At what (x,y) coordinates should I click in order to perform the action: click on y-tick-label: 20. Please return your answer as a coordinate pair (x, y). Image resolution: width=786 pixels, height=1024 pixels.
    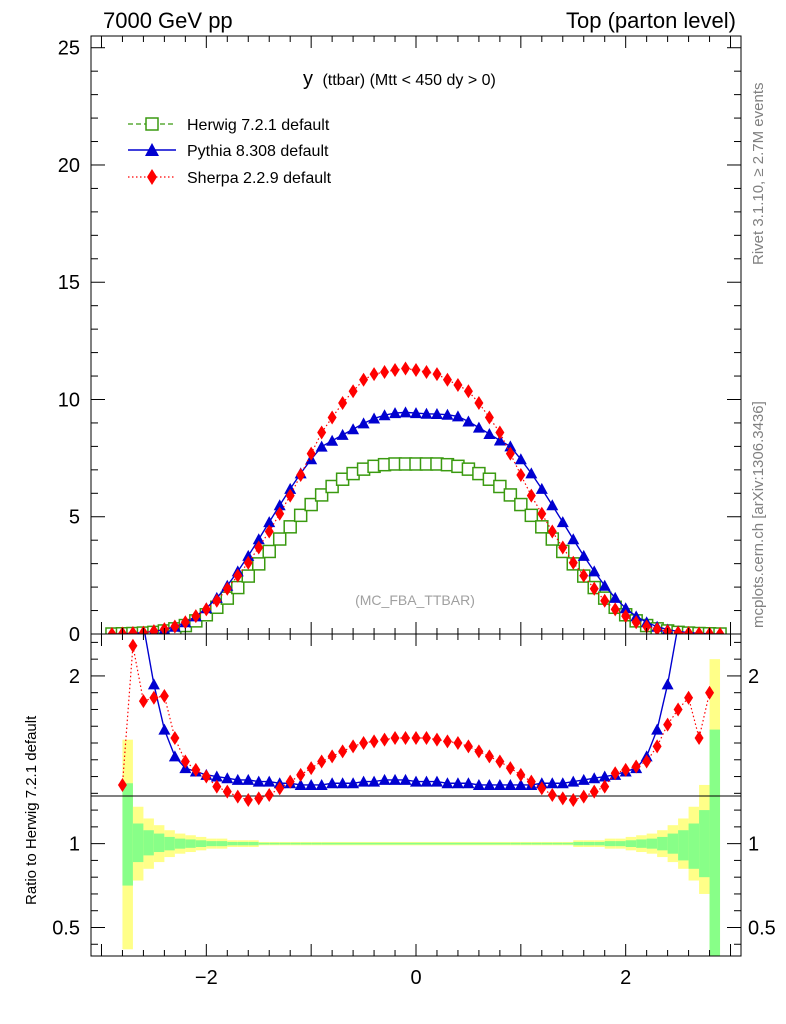
    Looking at the image, I should click on (69, 166).